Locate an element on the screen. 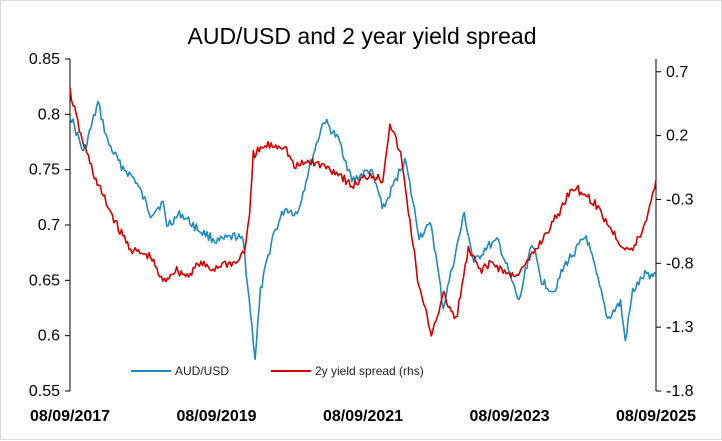 The height and width of the screenshot is (441, 722). y-right-tick-label: -1.8 is located at coordinates (680, 391).